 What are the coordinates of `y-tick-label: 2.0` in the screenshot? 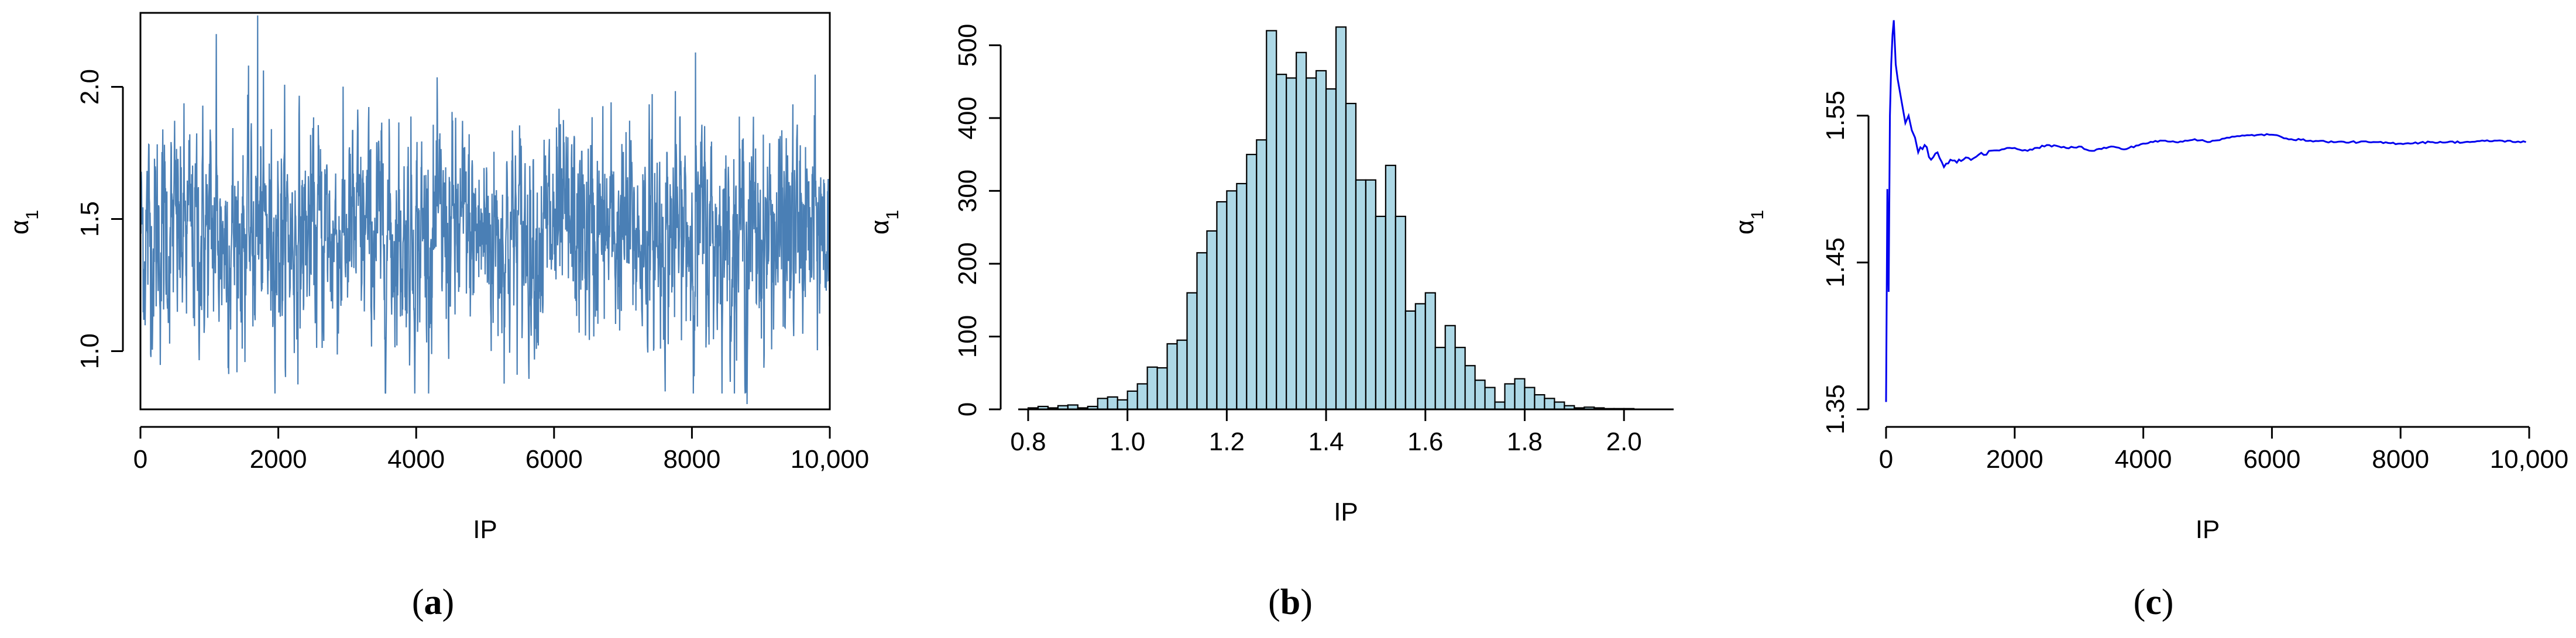 It's located at (89, 87).